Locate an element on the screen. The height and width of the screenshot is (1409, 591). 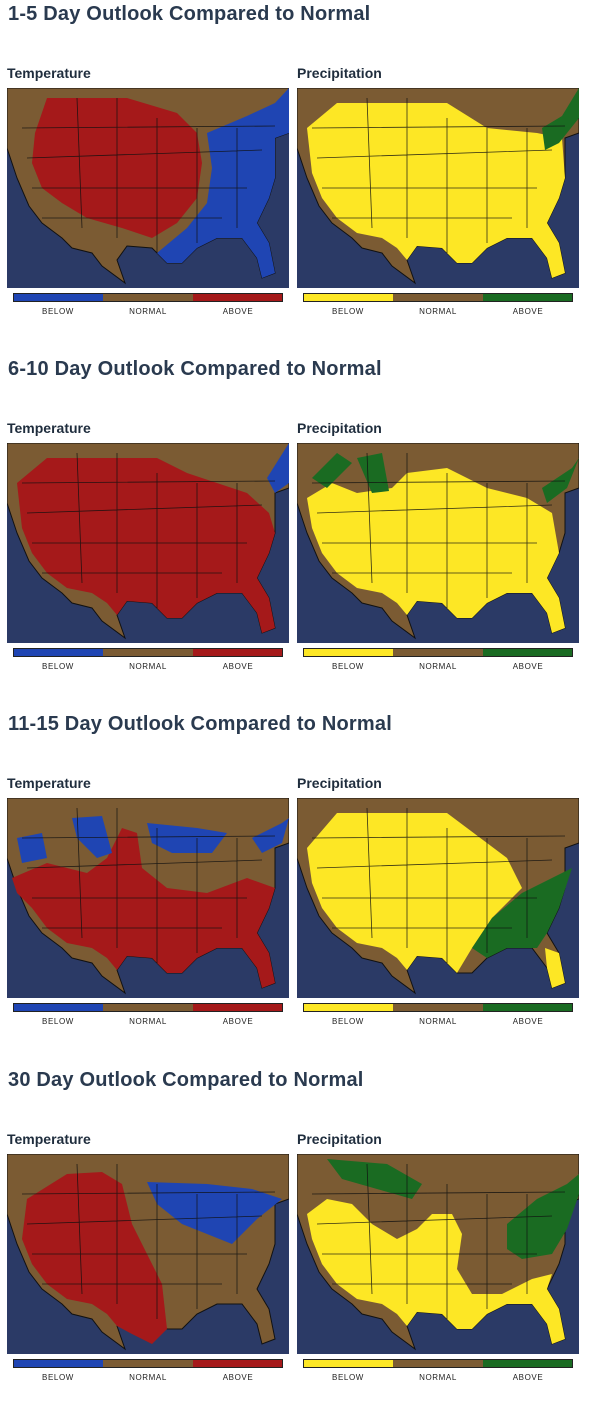
precipitation-map-11-15-day is located at coordinates (438, 898).